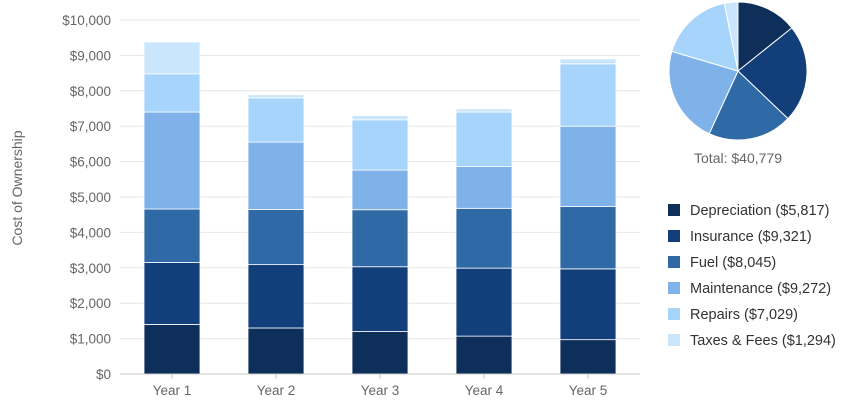  What do you see at coordinates (276, 390) in the screenshot?
I see `x-tick-label: Year 2` at bounding box center [276, 390].